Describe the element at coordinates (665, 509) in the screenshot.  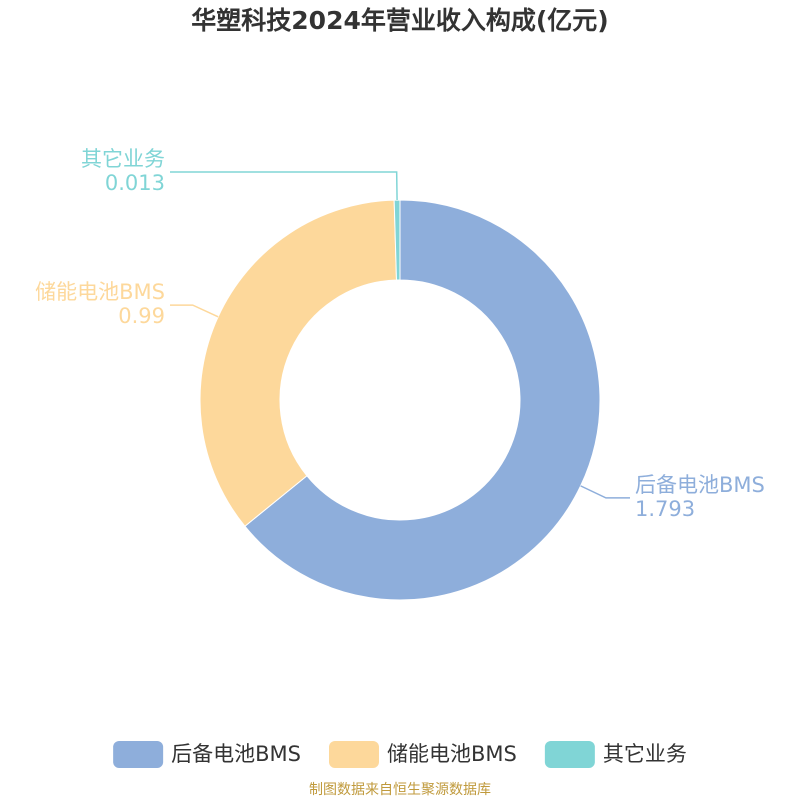
I see `value-label: 1.793` at that location.